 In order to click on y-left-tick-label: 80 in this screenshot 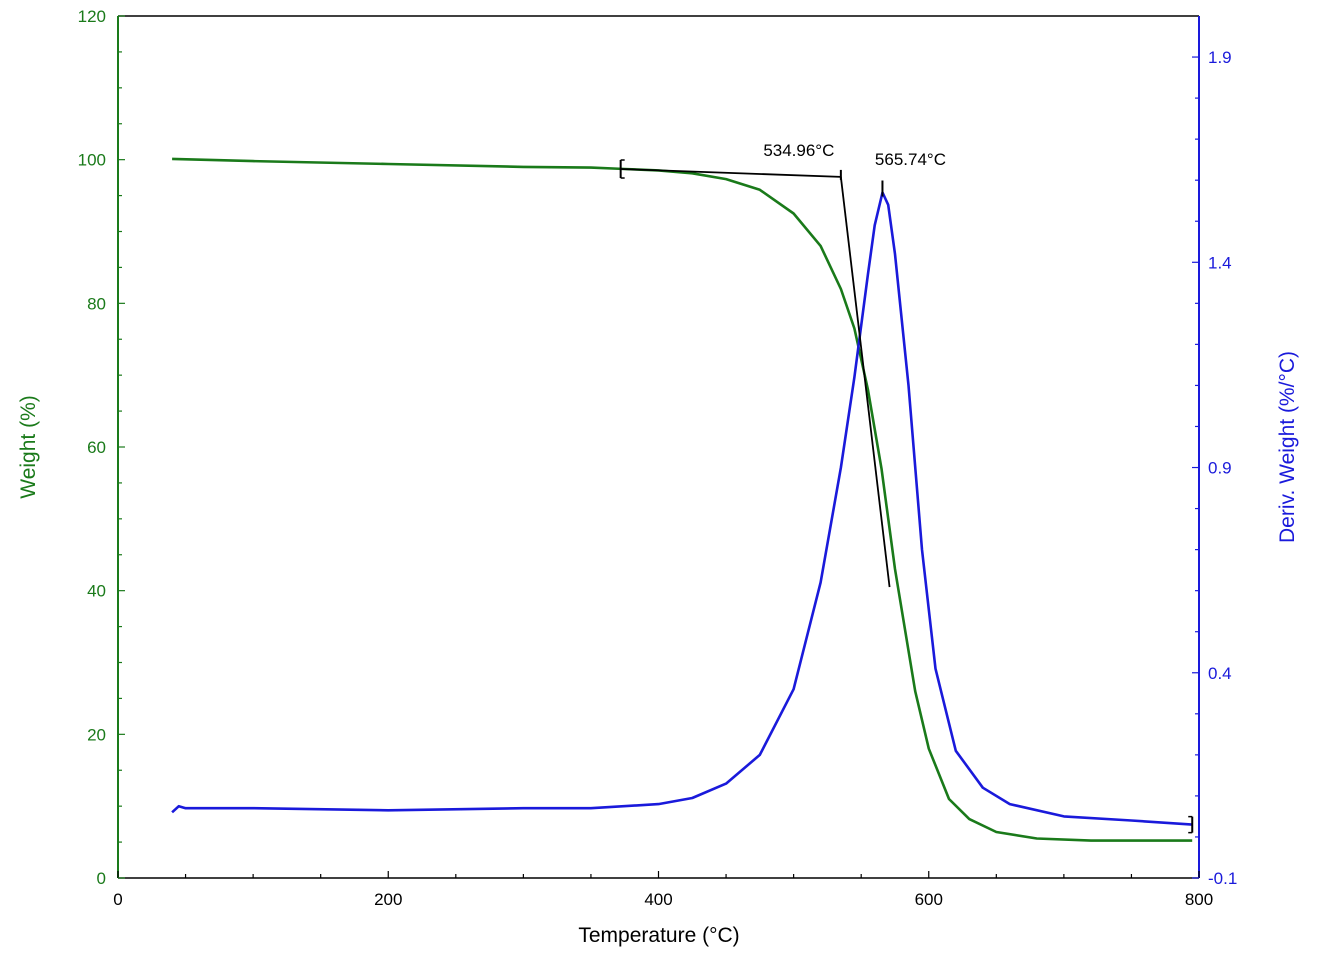, I will do `click(96, 303)`.